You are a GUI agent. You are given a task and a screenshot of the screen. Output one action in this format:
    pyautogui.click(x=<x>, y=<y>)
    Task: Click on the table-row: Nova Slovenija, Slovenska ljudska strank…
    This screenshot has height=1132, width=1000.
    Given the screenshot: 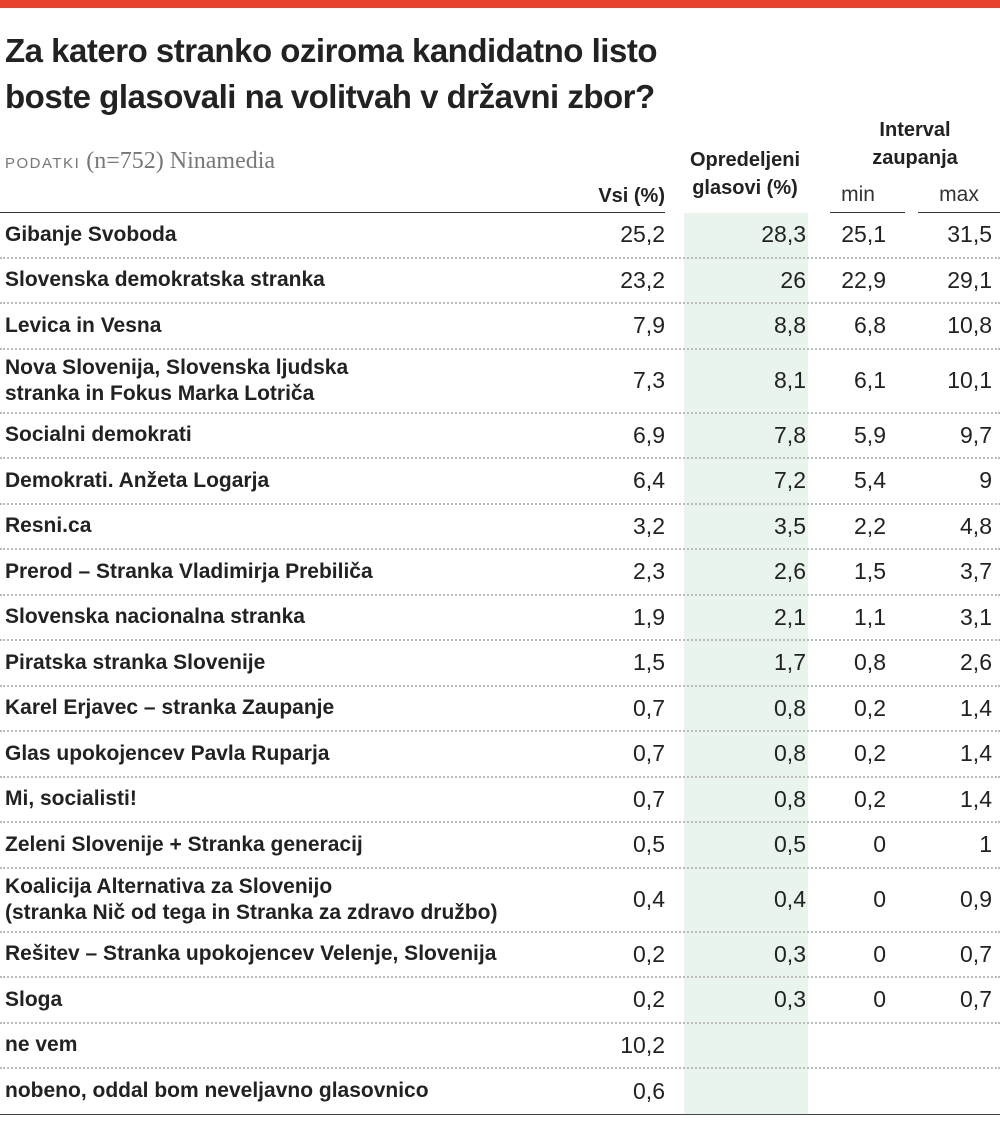 What is the action you would take?
    pyautogui.click(x=500, y=382)
    